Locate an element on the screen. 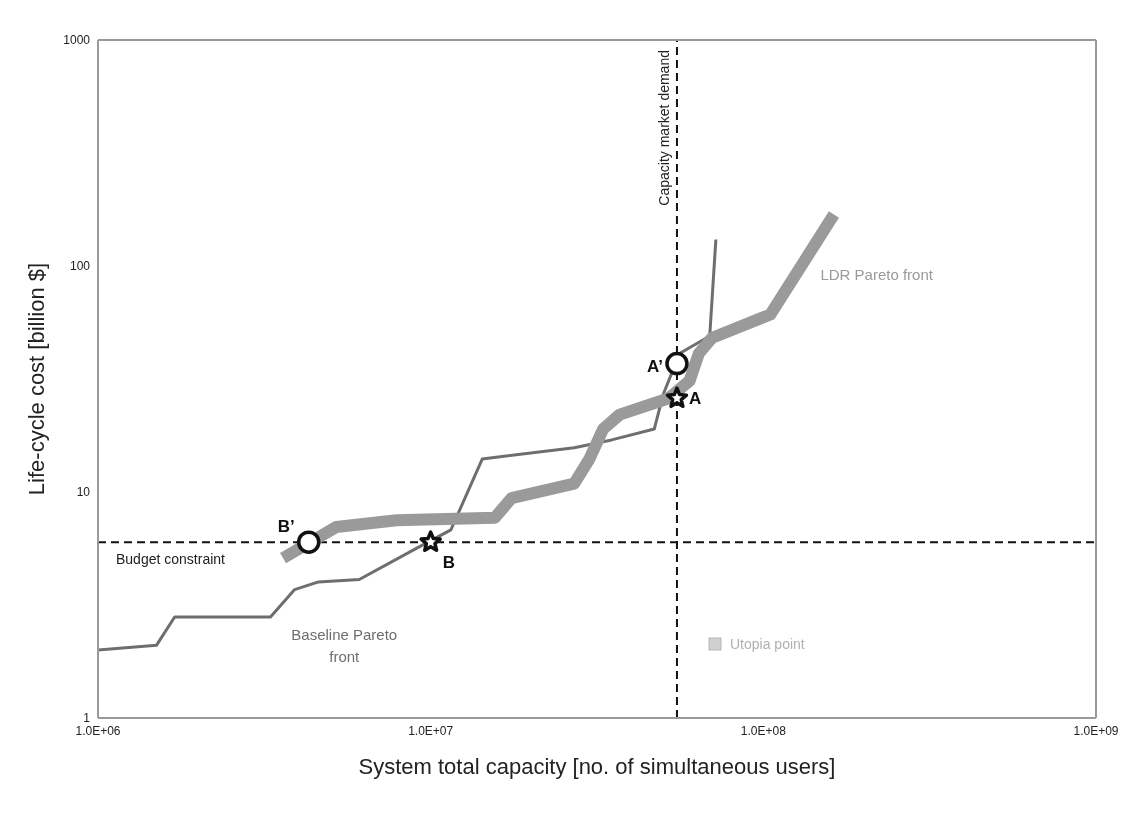 The image size is (1138, 815). series-label: Baseline Pareto front is located at coordinates (344, 645).